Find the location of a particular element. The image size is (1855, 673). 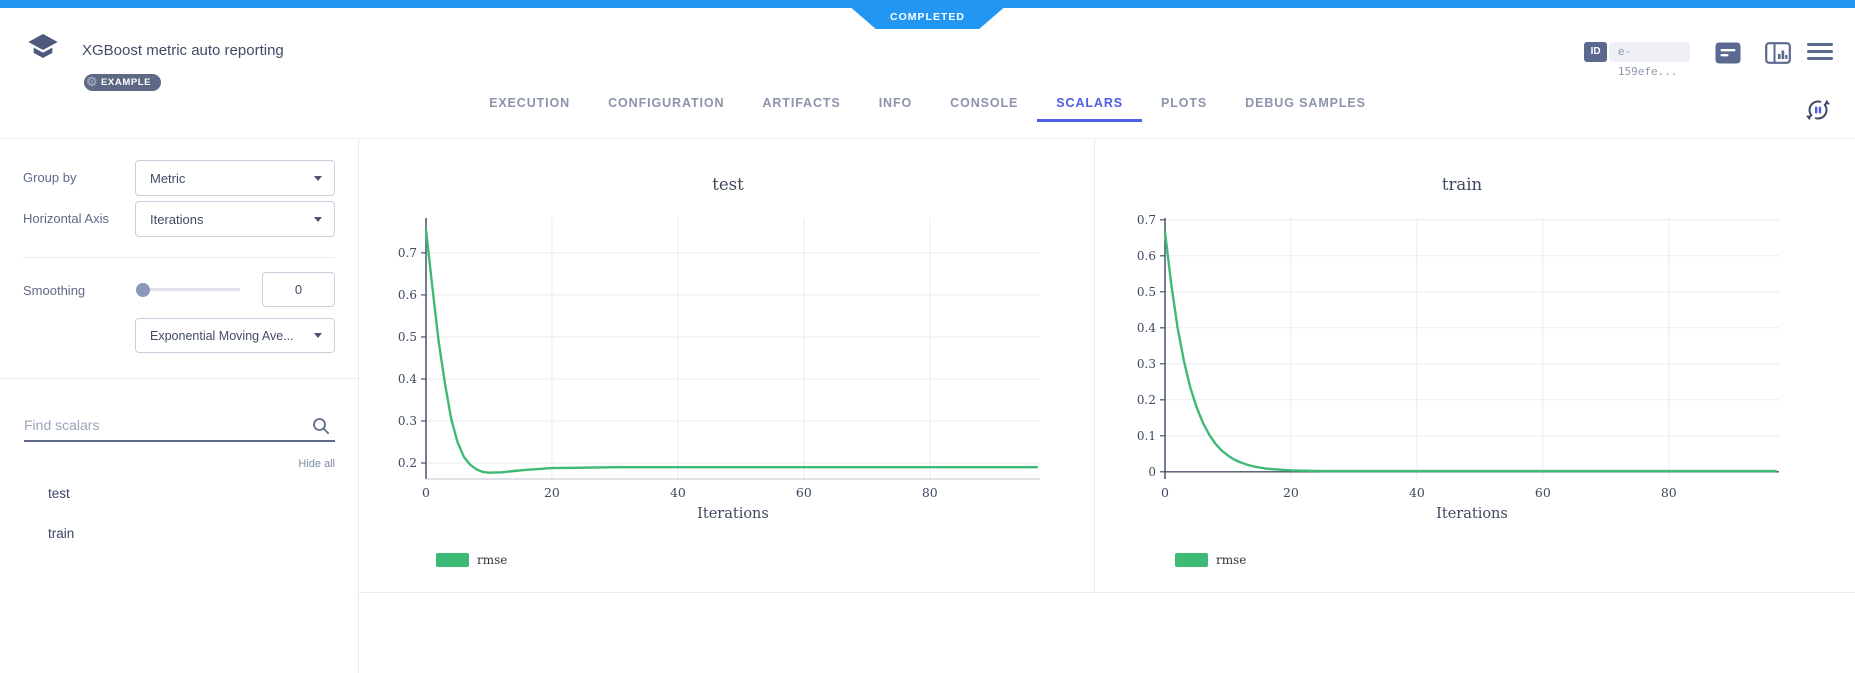

horizontal-axis-label: Horizontal Axis is located at coordinates (66, 218).